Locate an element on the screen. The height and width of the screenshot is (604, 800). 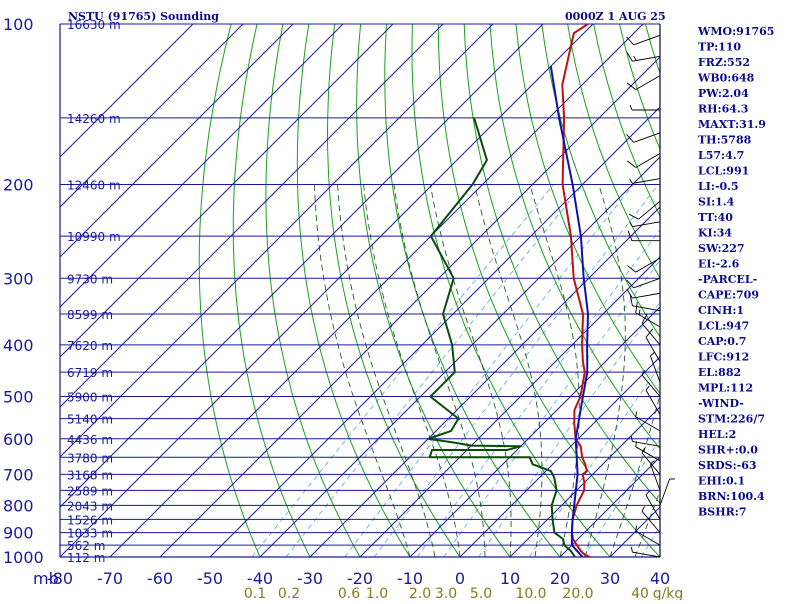
index-line-14: SW:227 is located at coordinates (721, 248).